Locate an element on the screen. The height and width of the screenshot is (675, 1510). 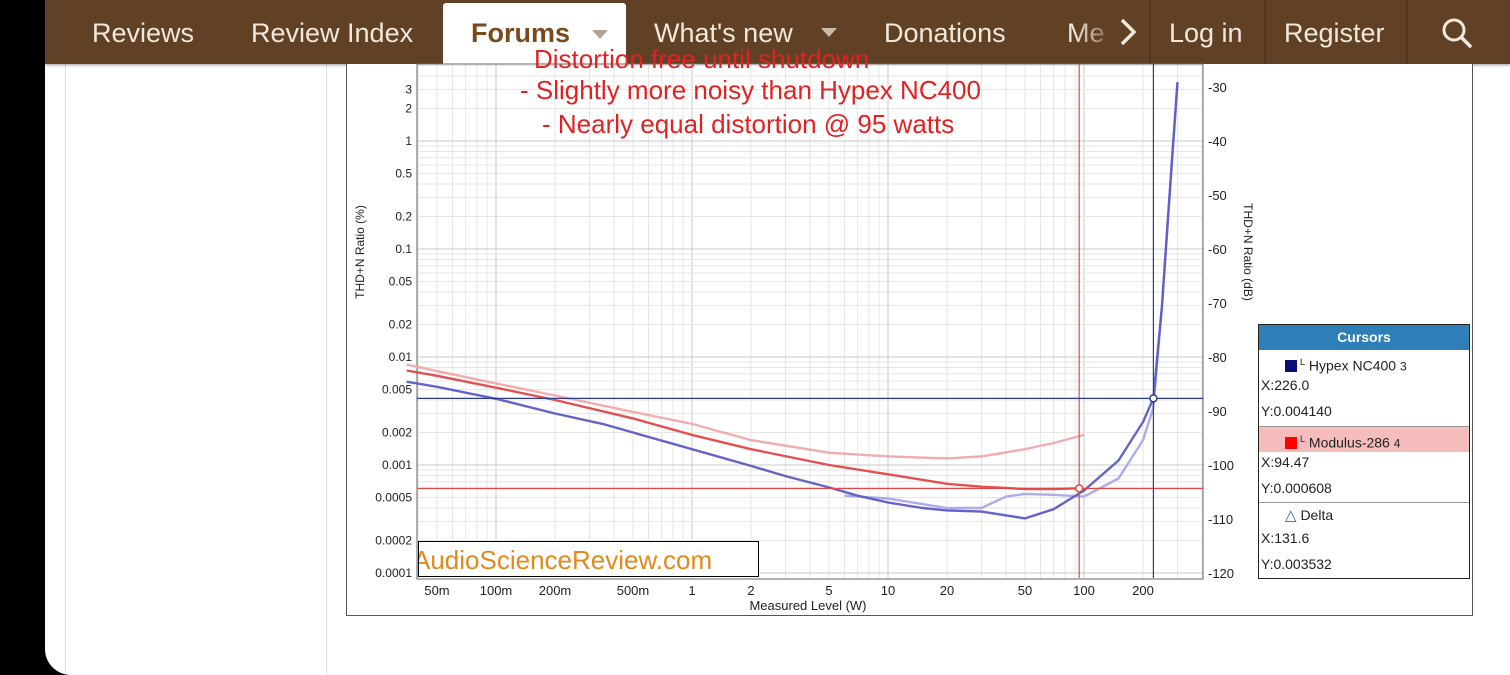
nav-reviews-label: Reviews is located at coordinates (143, 33).